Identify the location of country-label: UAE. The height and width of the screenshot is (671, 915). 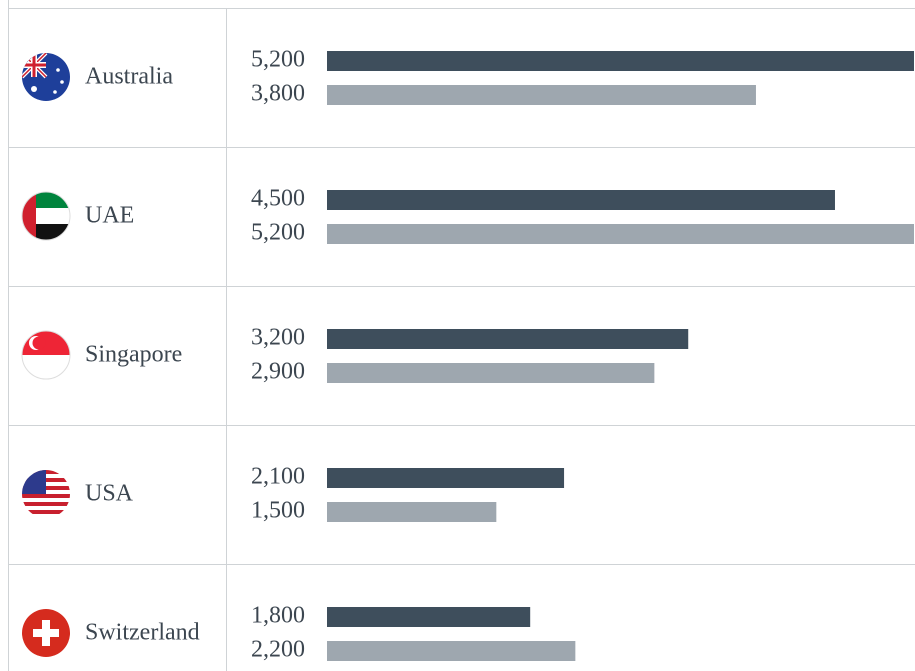
(109, 216).